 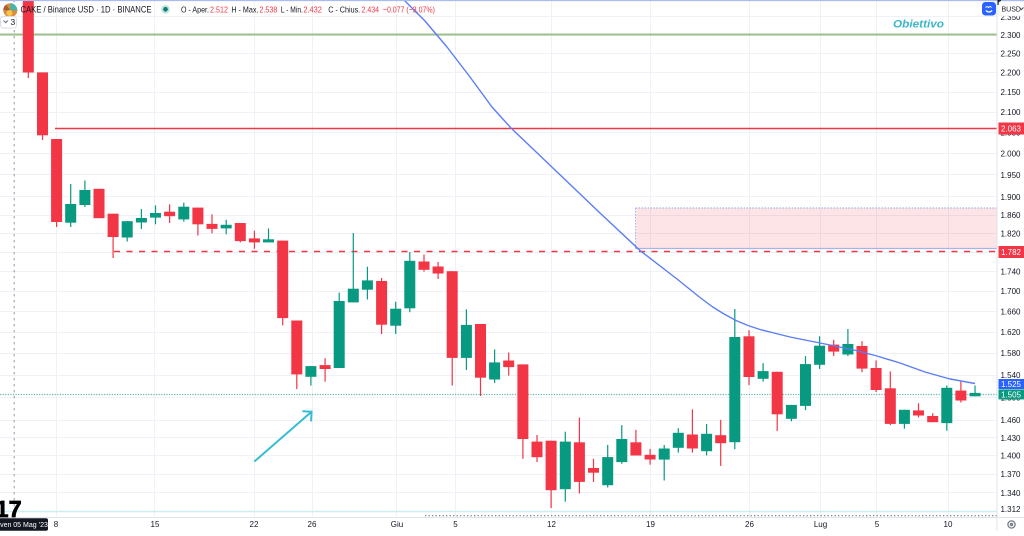 I want to click on svg-text: 1.700, so click(x=1010, y=291).